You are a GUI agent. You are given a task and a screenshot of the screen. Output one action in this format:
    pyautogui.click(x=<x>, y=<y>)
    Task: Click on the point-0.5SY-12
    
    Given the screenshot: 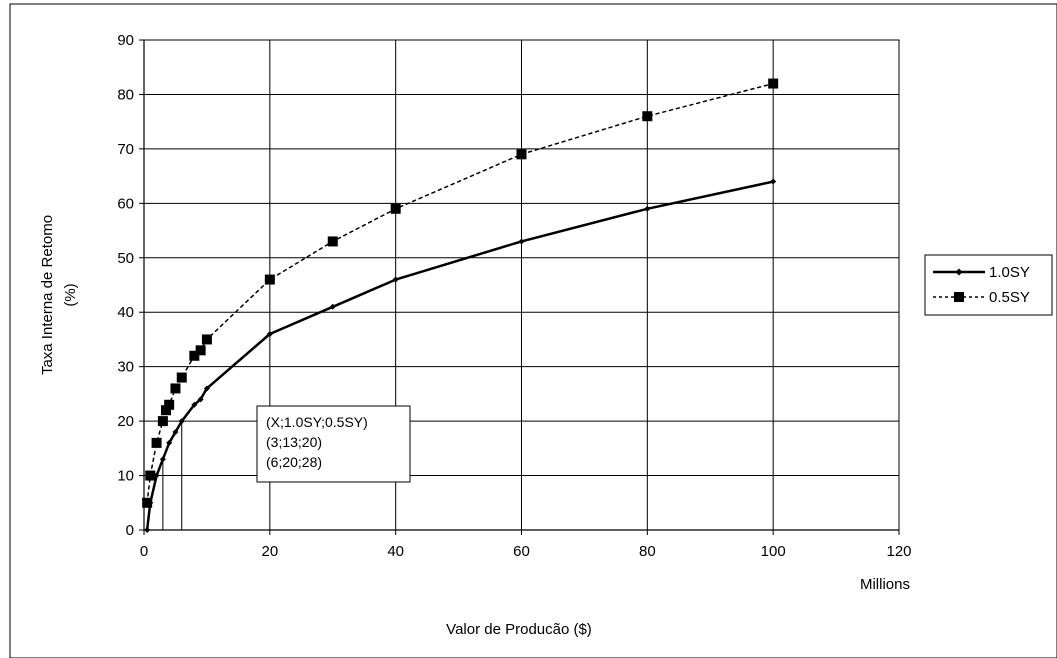 What is the action you would take?
    pyautogui.click(x=332, y=241)
    